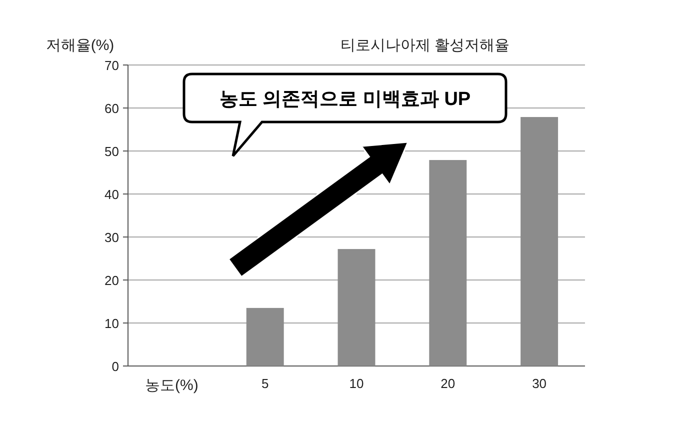 The height and width of the screenshot is (435, 680). I want to click on y-tick-label: 50, so click(111, 151).